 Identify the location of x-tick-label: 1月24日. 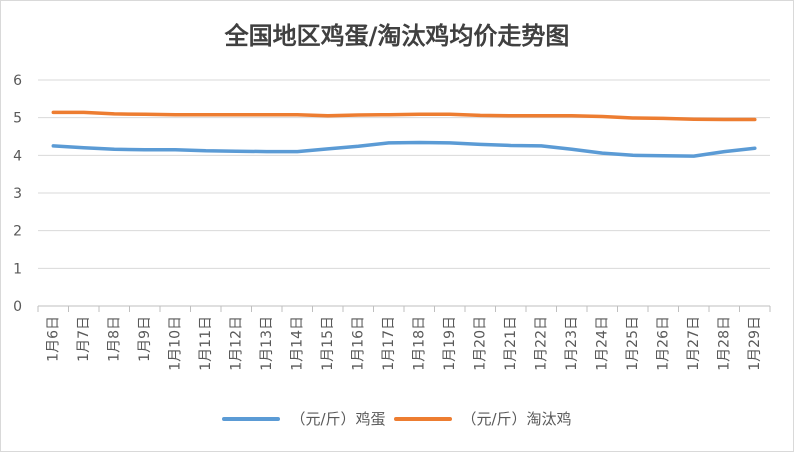
(602, 343).